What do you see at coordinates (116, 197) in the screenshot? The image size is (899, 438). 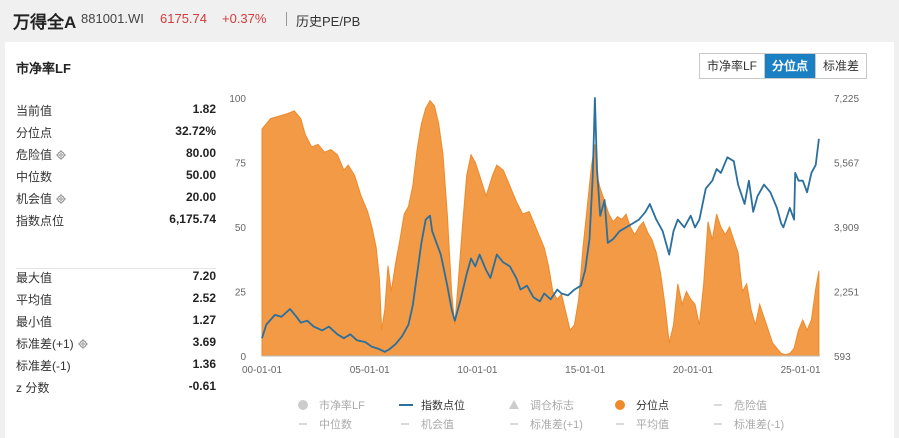 I see `stat-row: 机会值 20.00` at bounding box center [116, 197].